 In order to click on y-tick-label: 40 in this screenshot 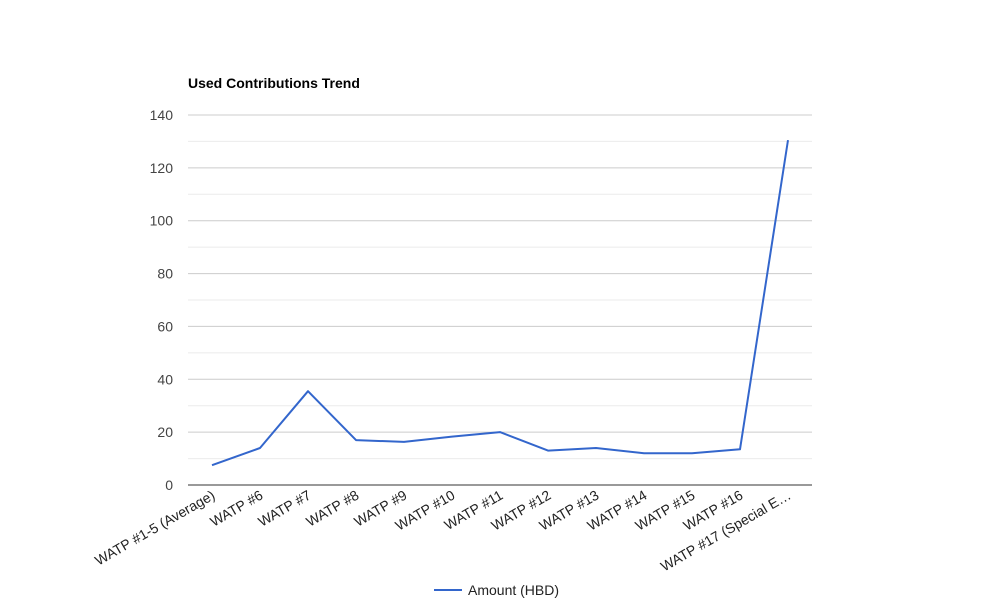, I will do `click(165, 379)`.